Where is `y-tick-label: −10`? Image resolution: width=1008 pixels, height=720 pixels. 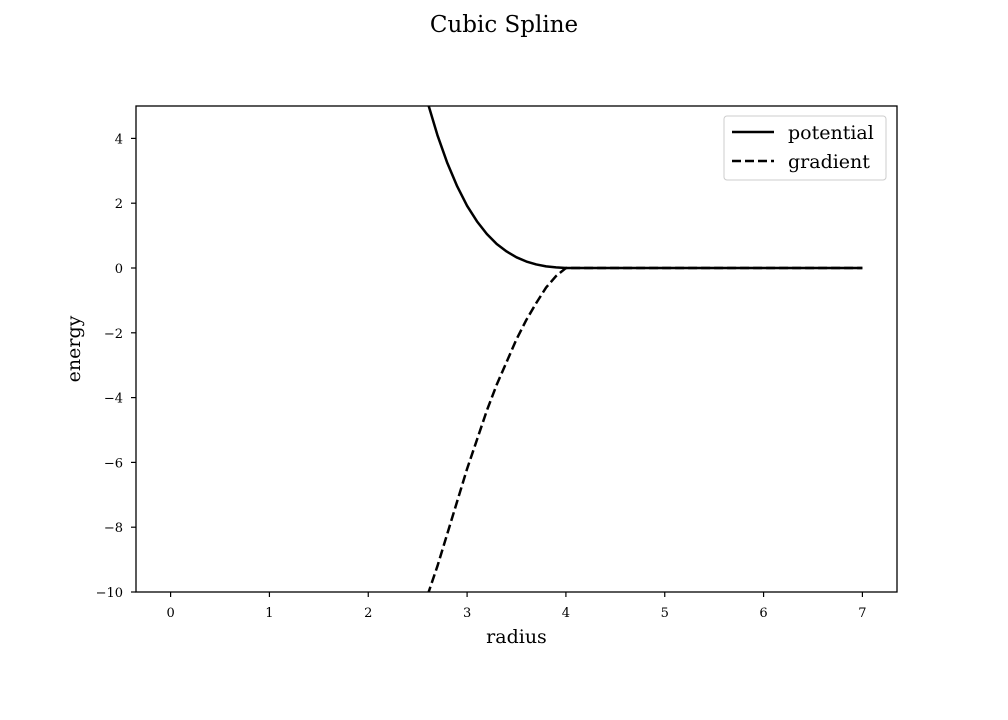
y-tick-label: −10 is located at coordinates (109, 593).